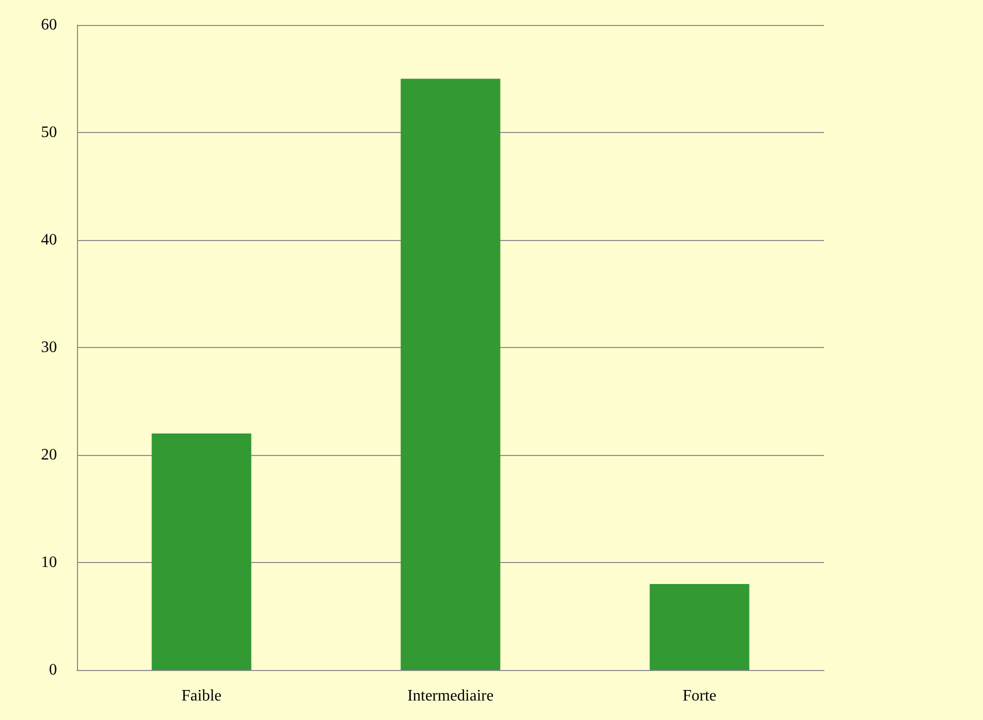 The height and width of the screenshot is (720, 983). What do you see at coordinates (202, 696) in the screenshot?
I see `x-tick-label: Faible` at bounding box center [202, 696].